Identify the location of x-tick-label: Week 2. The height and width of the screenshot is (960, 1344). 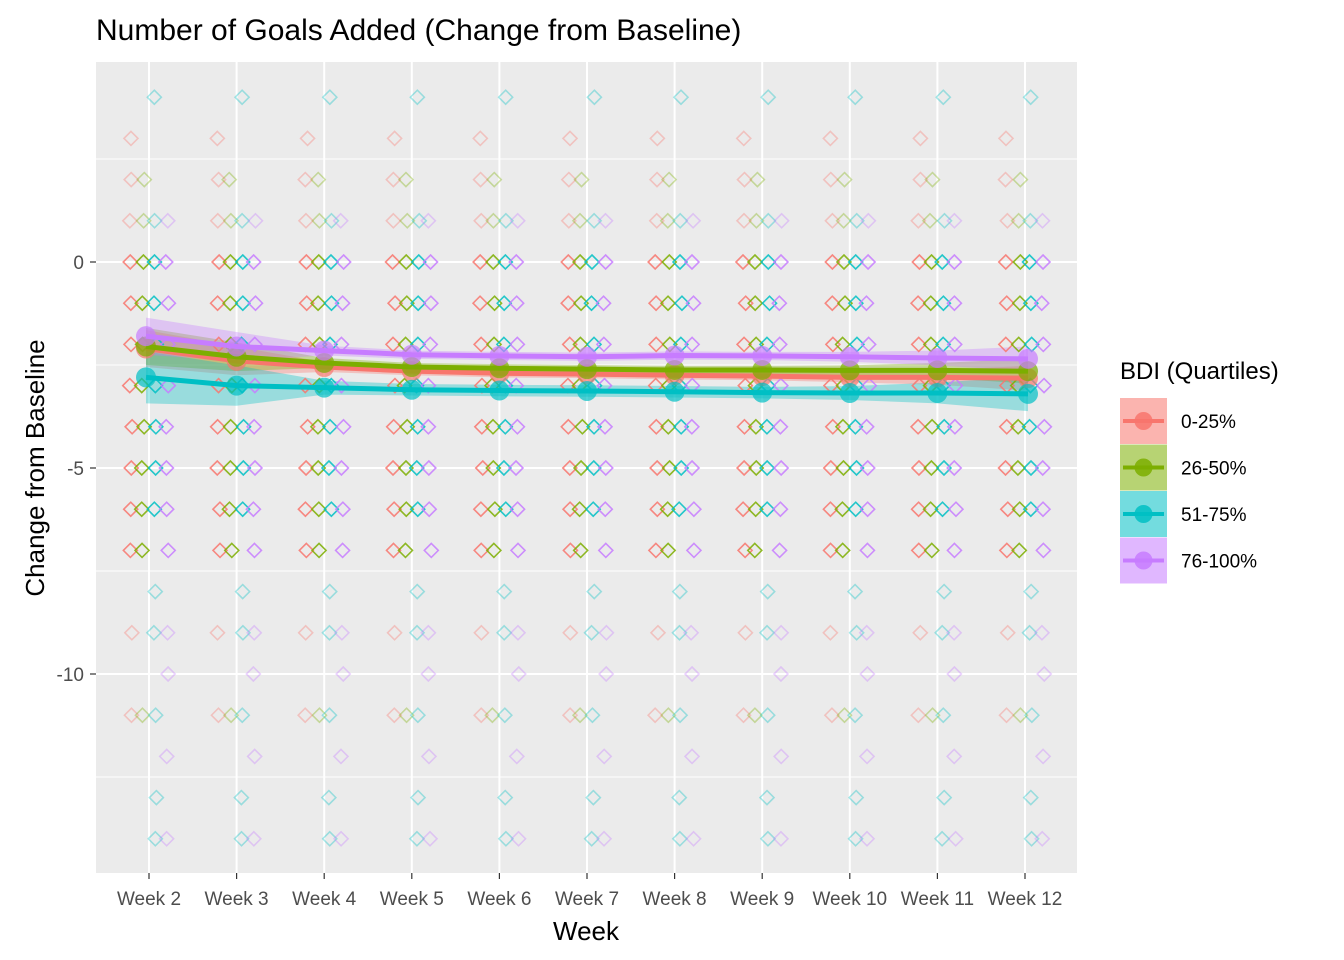
(149, 899).